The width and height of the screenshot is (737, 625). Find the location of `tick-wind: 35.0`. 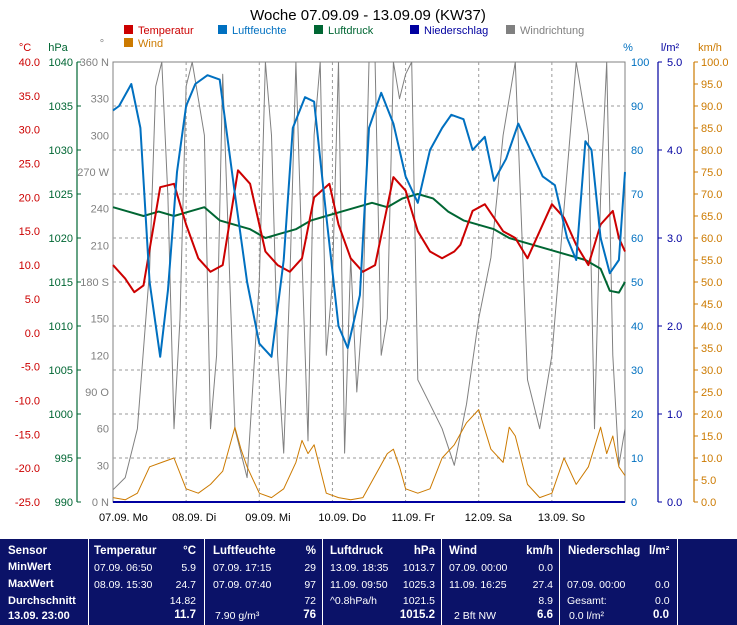

tick-wind: 35.0 is located at coordinates (711, 349).